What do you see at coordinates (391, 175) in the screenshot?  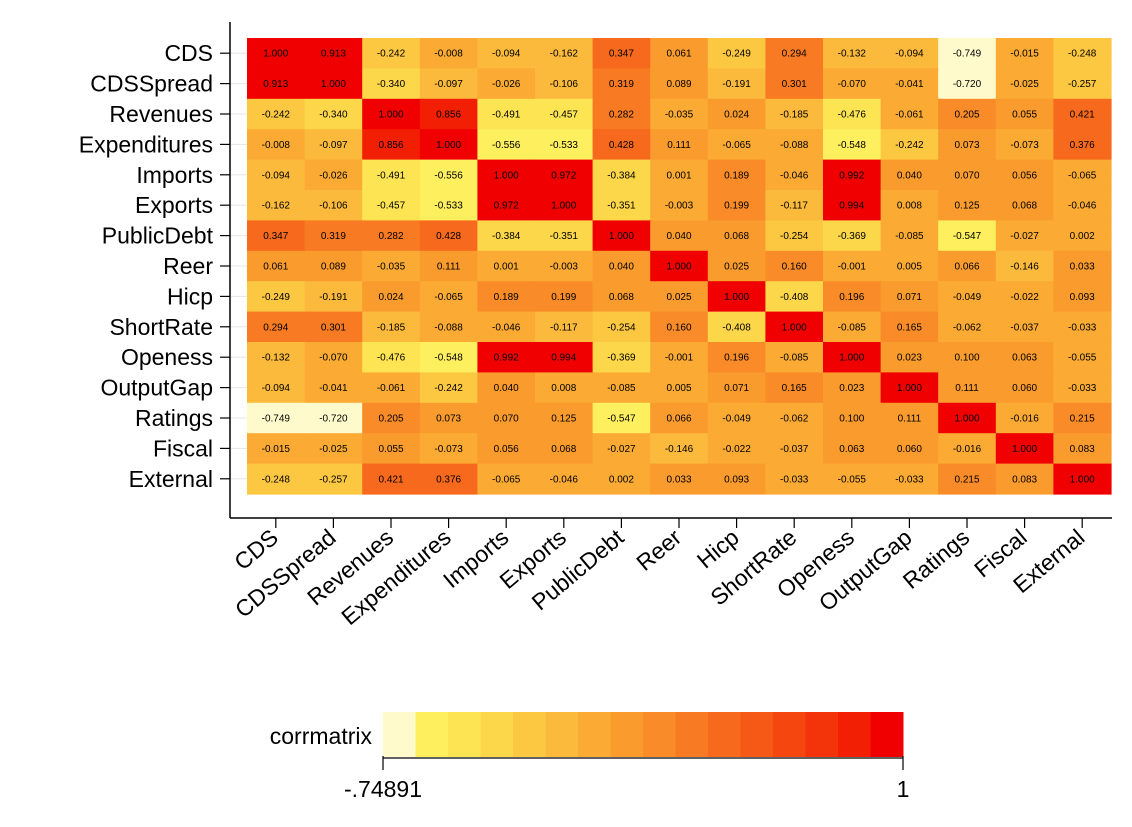 I see `cell-value-label: -0.491` at bounding box center [391, 175].